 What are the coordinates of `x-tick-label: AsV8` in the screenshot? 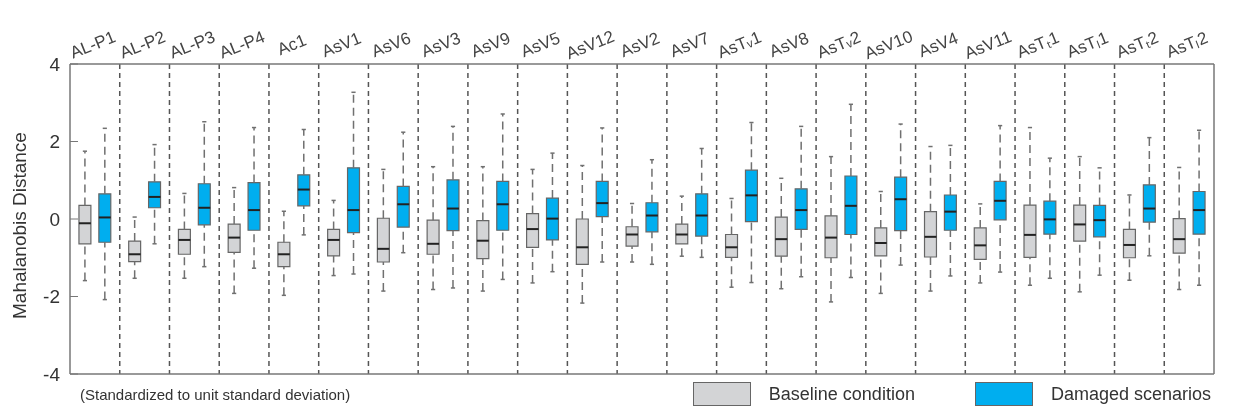 It's located at (789, 45).